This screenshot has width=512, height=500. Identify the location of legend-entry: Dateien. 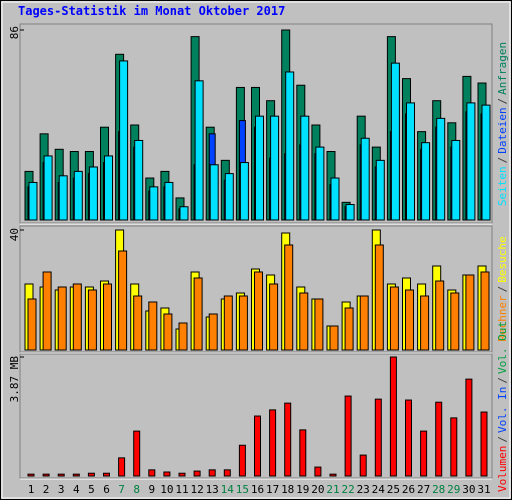
(502, 130).